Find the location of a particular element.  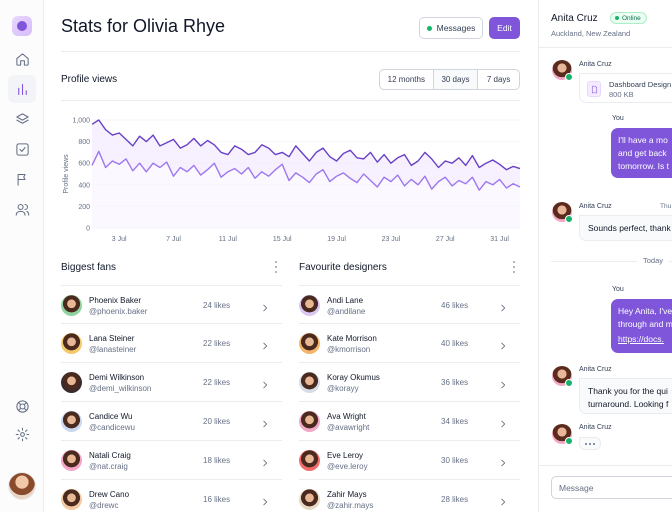

message-line: Thank you for the qui is located at coordinates (628, 391).